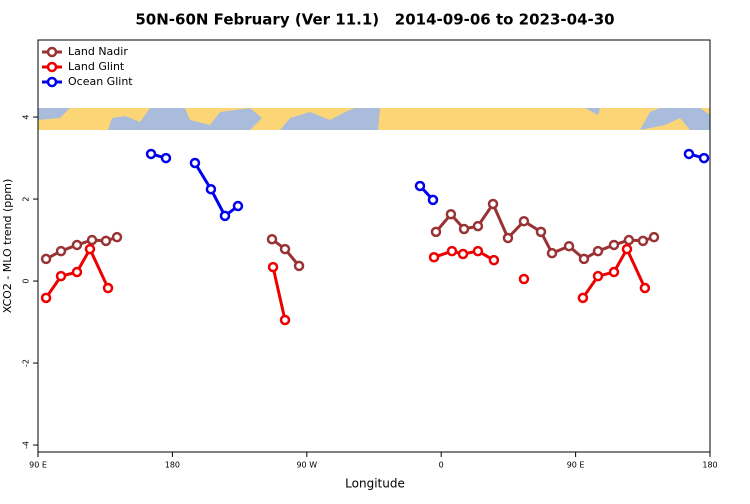 This screenshot has width=750, height=504. Describe the element at coordinates (26, 199) in the screenshot. I see `y-tick-label: 2` at that location.